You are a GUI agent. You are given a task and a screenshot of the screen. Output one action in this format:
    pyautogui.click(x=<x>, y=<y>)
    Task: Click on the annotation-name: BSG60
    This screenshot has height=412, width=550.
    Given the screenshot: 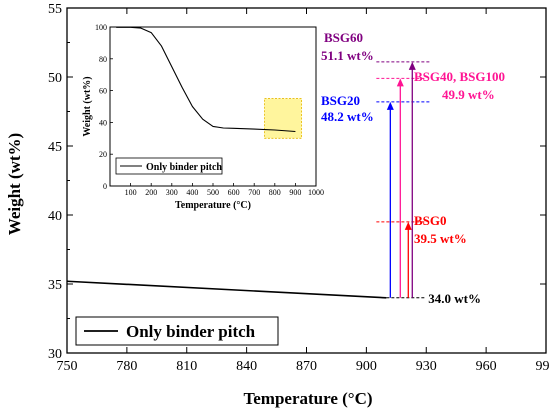 What is the action you would take?
    pyautogui.click(x=343, y=37)
    